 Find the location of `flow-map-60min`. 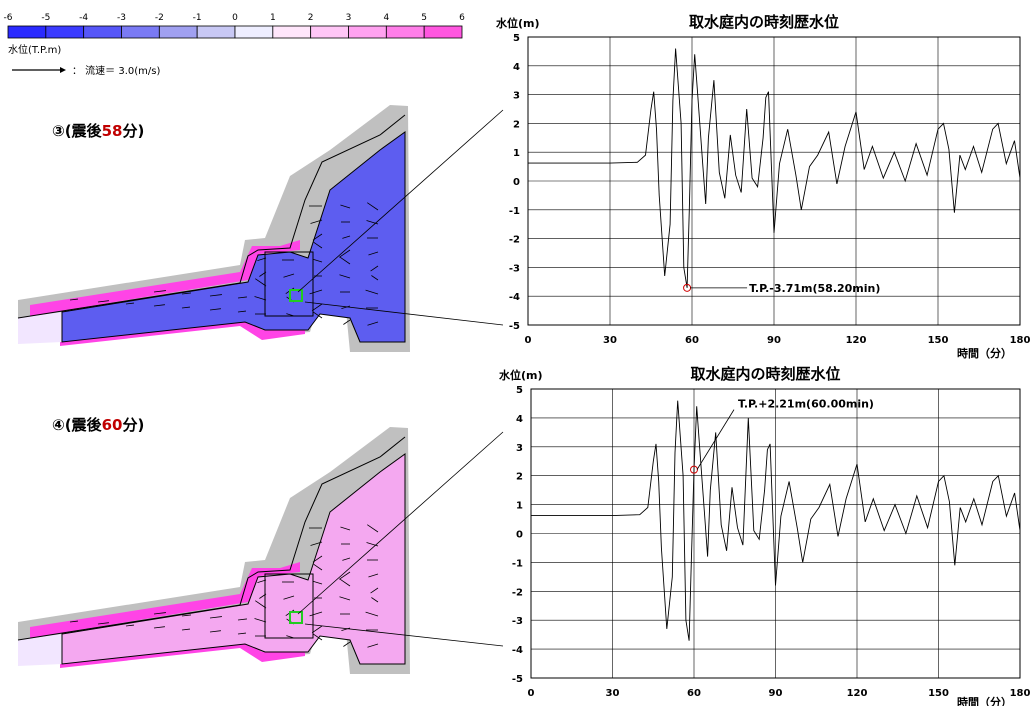

flow-map-60min is located at coordinates (213, 550).